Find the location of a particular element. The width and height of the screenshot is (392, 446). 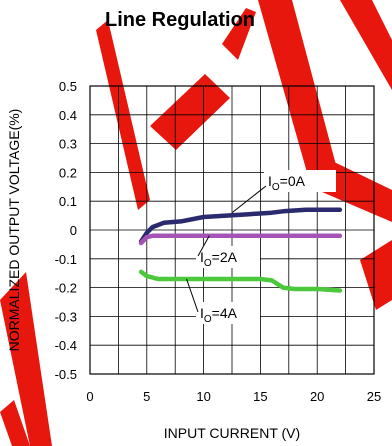

y-tick-label: 0.3 is located at coordinates (68, 144).